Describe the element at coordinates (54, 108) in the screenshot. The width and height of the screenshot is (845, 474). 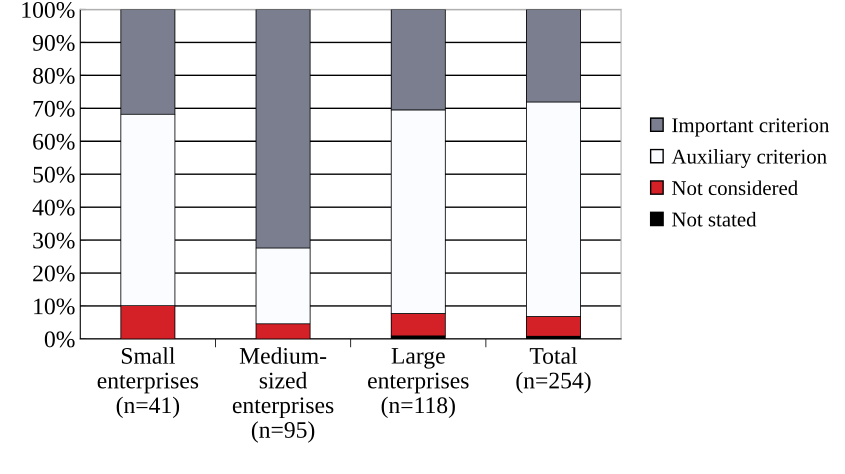
I see `y-tick-label: 70%` at that location.